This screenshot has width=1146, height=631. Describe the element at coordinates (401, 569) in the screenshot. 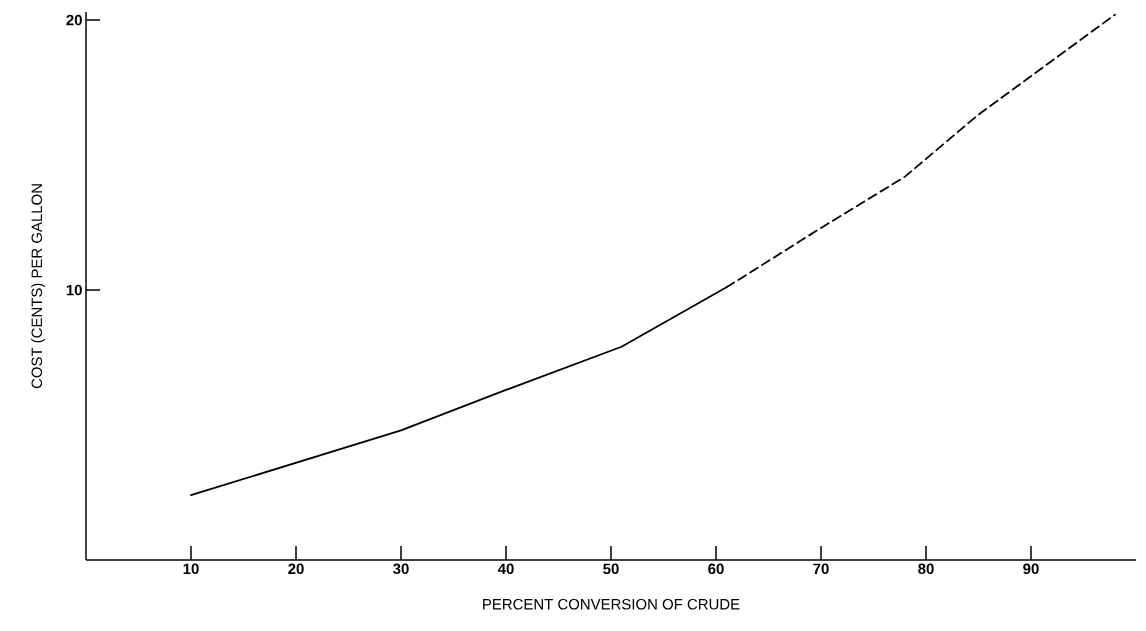

I see `x-tick-label: 30` at that location.